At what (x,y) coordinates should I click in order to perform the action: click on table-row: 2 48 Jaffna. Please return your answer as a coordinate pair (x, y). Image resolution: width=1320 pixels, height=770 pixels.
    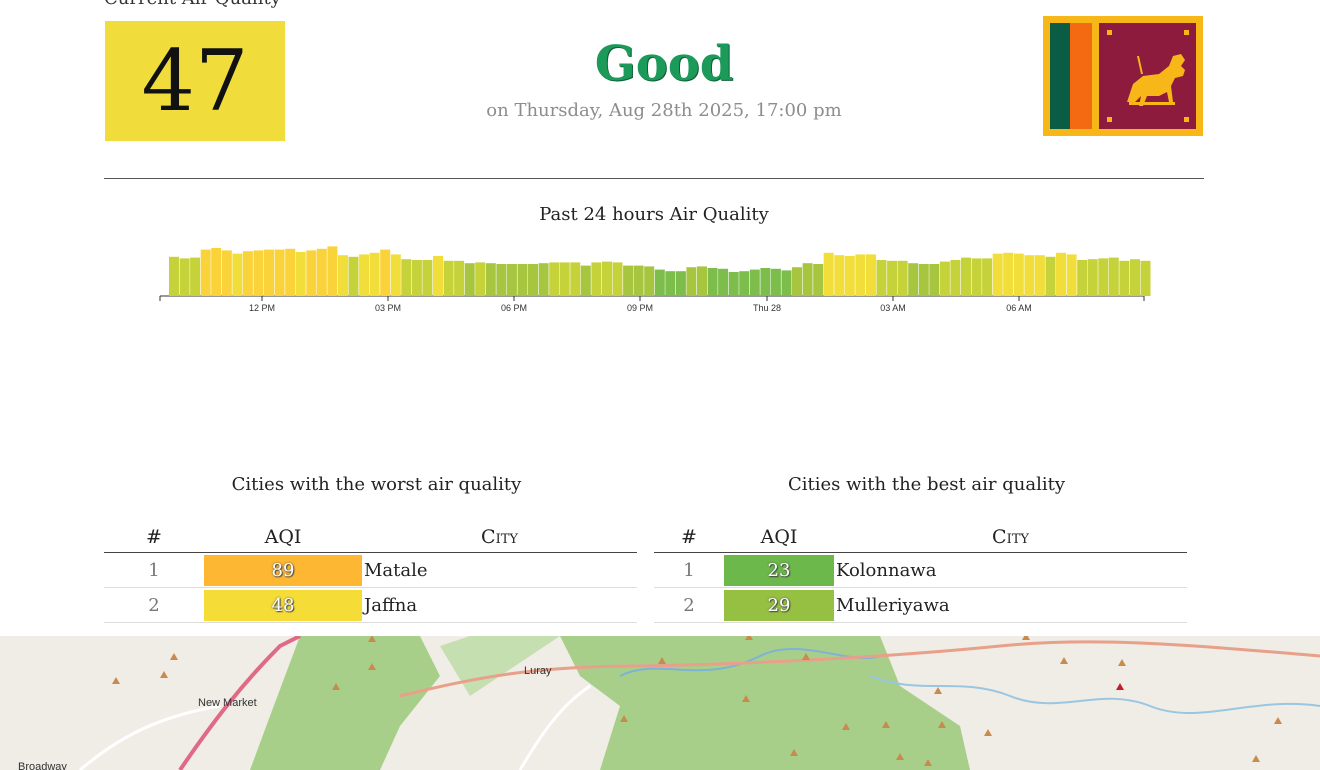
    Looking at the image, I should click on (370, 605).